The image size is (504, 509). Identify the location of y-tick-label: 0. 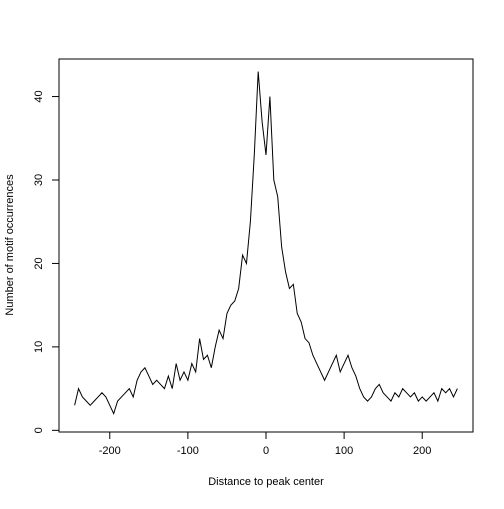
(39, 430).